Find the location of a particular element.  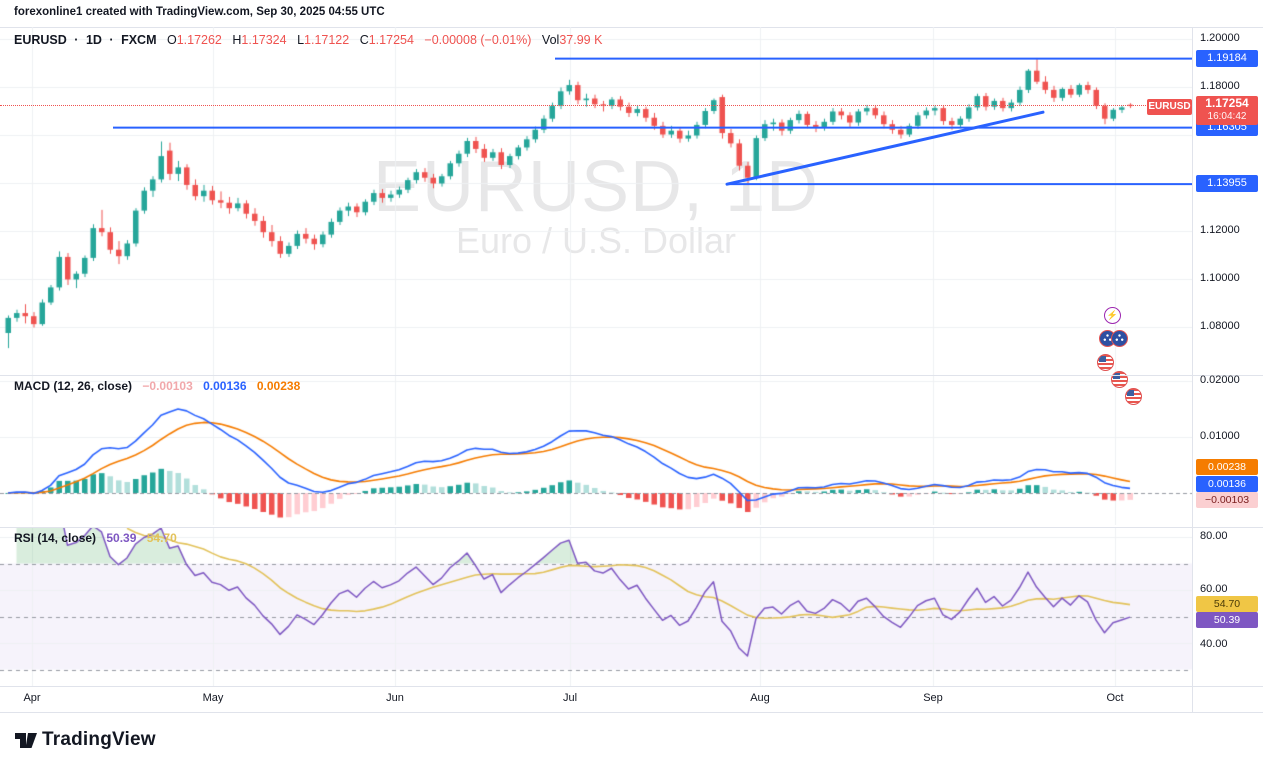

volume-value: 37.99 K is located at coordinates (581, 40).